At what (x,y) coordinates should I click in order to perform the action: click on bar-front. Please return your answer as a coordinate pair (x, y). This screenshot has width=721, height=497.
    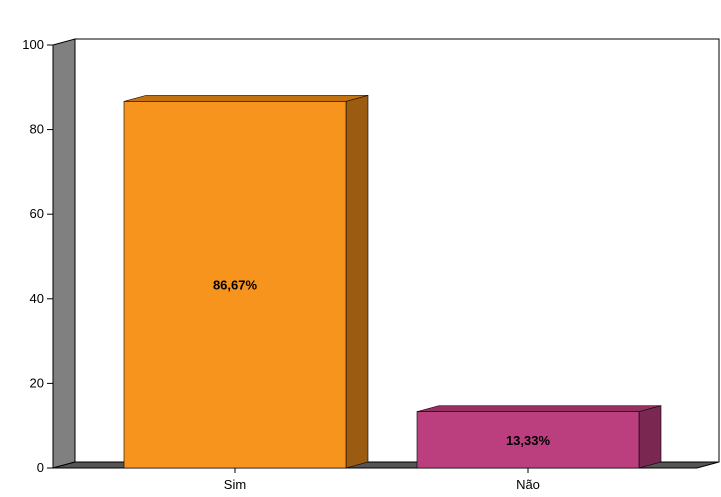
    Looking at the image, I should click on (528, 440).